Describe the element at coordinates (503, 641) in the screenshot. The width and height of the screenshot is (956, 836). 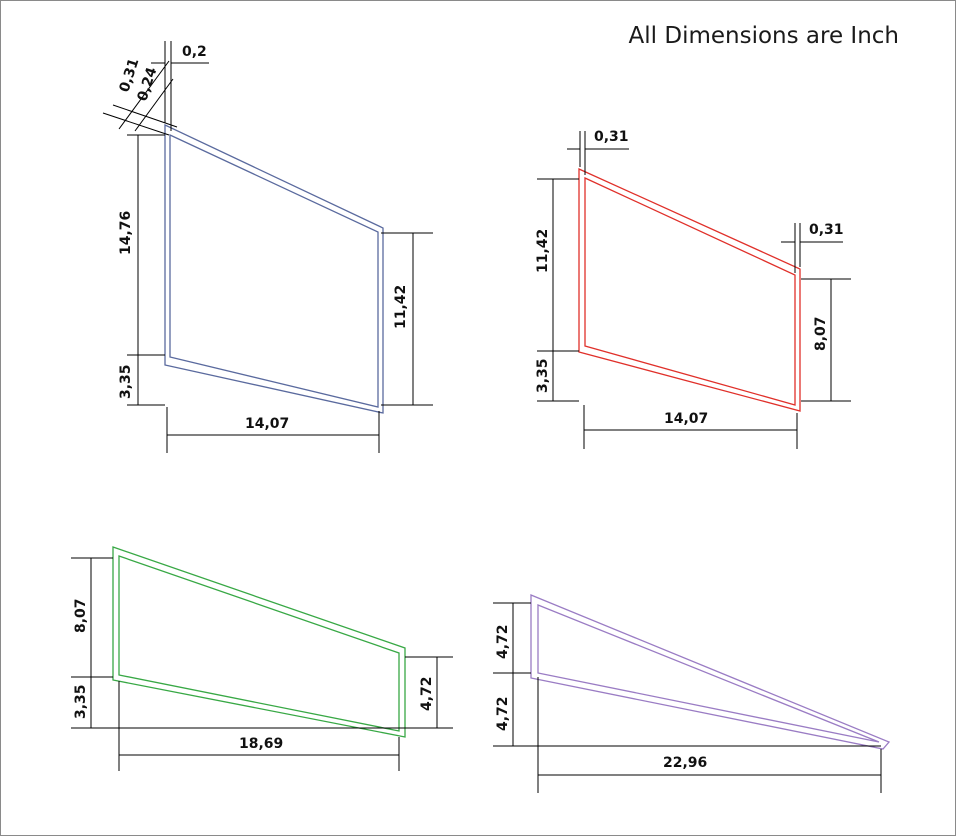
I see `purple-left-upper-label: 4,72` at that location.